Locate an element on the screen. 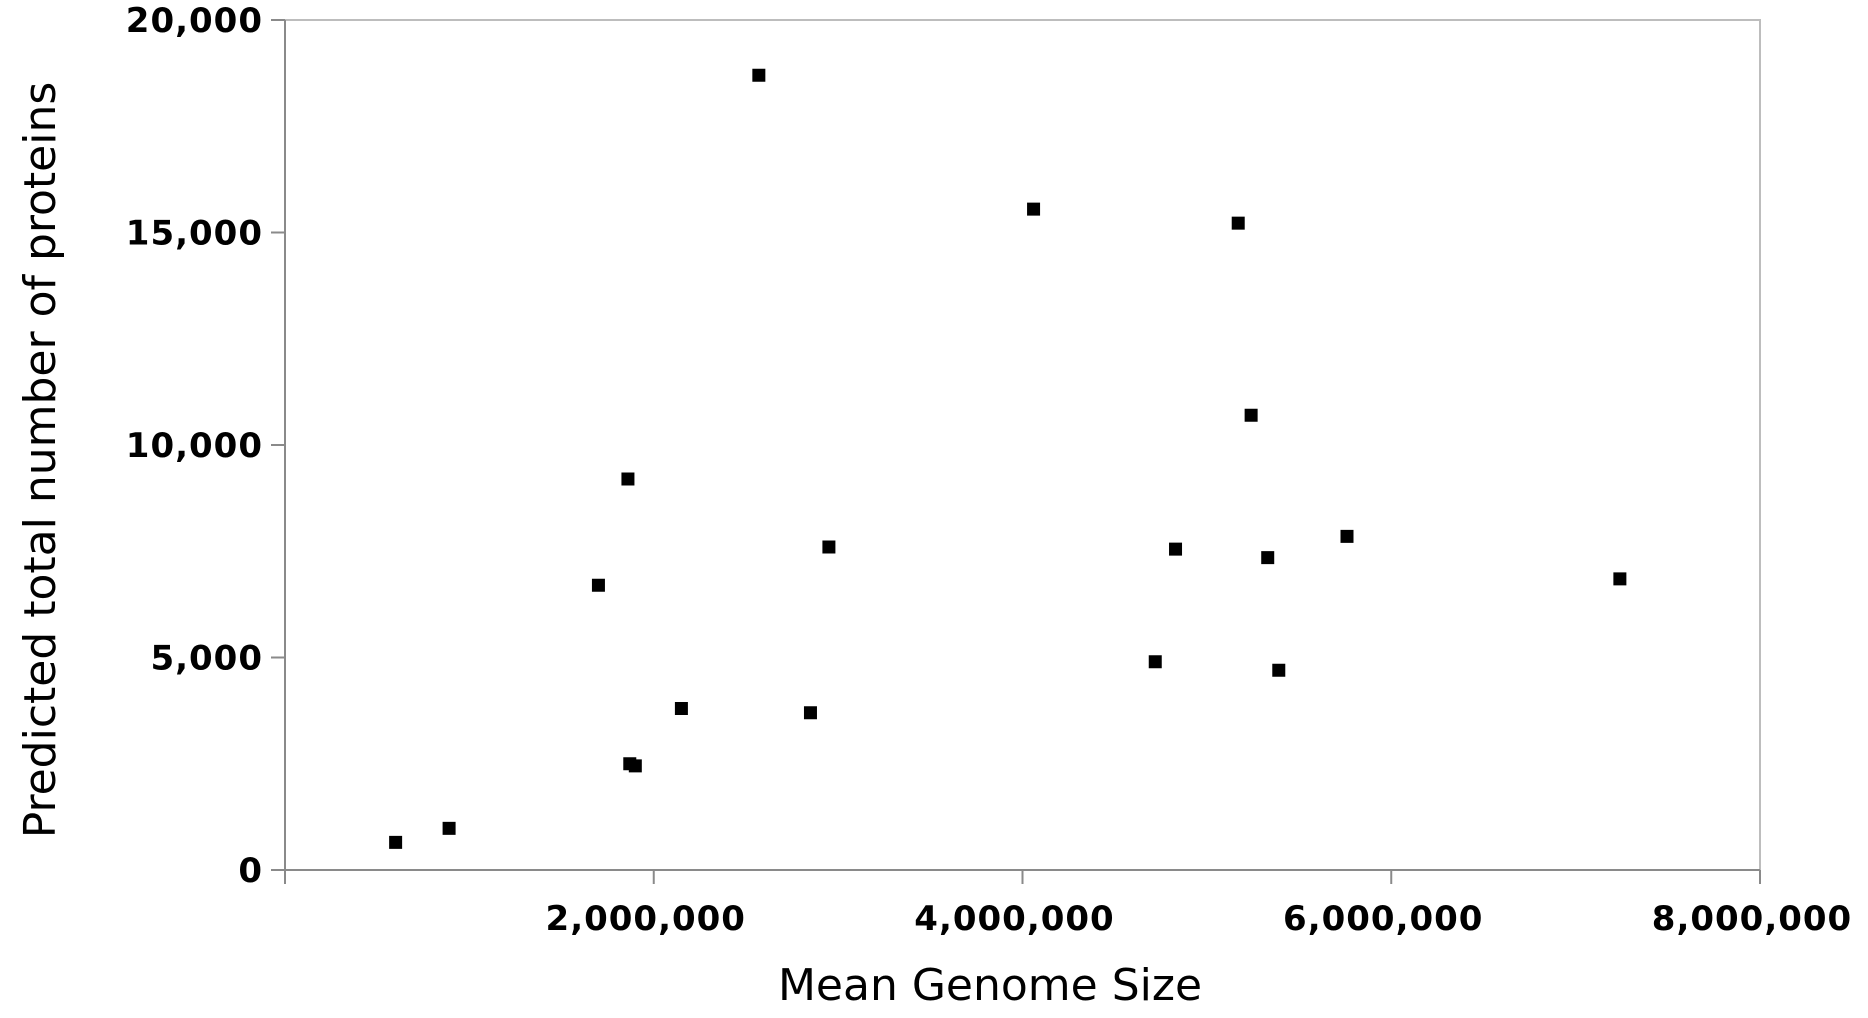 The width and height of the screenshot is (1868, 1018). x-axis-title: Mean Genome Size is located at coordinates (990, 985).